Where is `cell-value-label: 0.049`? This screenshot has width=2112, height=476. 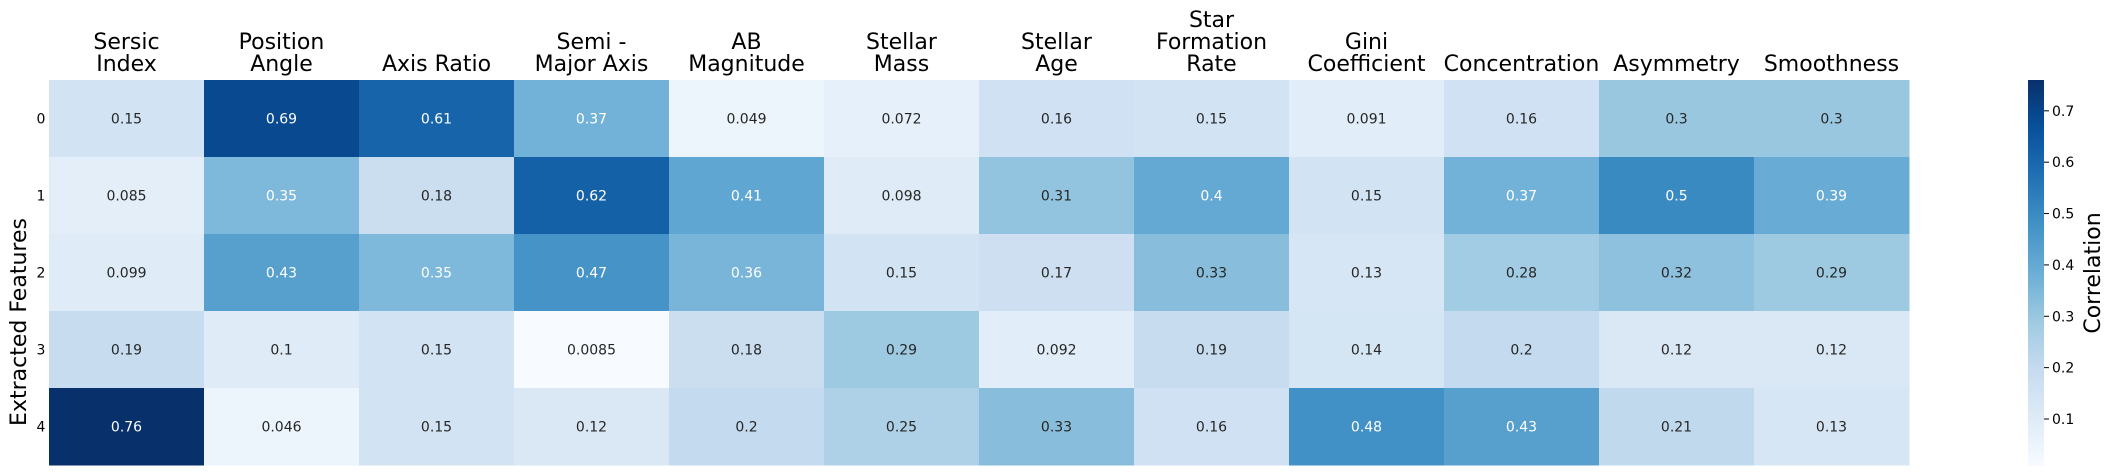
cell-value-label: 0.049 is located at coordinates (746, 120).